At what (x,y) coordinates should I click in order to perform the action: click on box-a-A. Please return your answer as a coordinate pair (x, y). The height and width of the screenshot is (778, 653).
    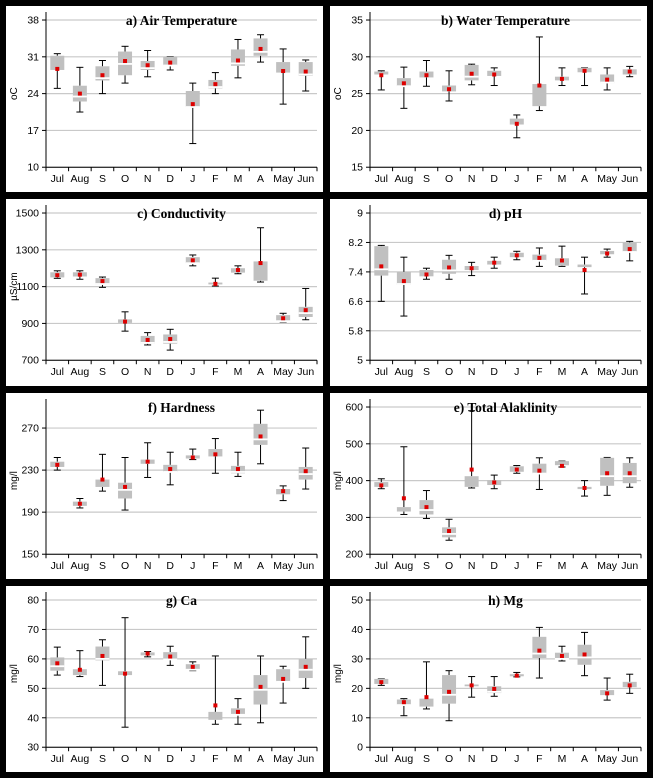
    Looking at the image, I should click on (260, 48).